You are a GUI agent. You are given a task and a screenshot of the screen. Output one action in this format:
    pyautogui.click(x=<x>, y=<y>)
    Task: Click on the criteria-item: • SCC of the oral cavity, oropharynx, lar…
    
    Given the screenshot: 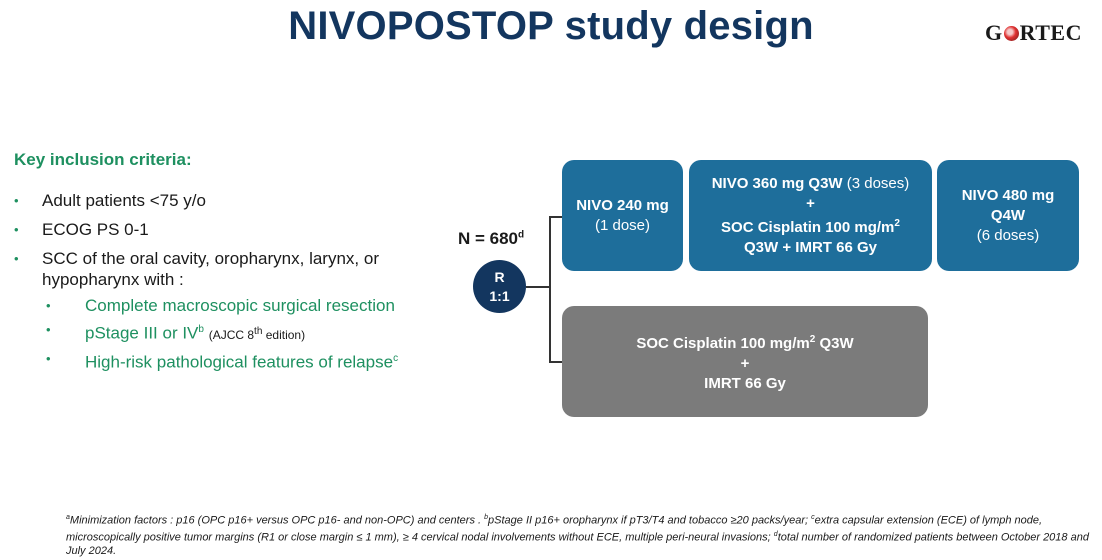 What is the action you would take?
    pyautogui.click(x=239, y=311)
    